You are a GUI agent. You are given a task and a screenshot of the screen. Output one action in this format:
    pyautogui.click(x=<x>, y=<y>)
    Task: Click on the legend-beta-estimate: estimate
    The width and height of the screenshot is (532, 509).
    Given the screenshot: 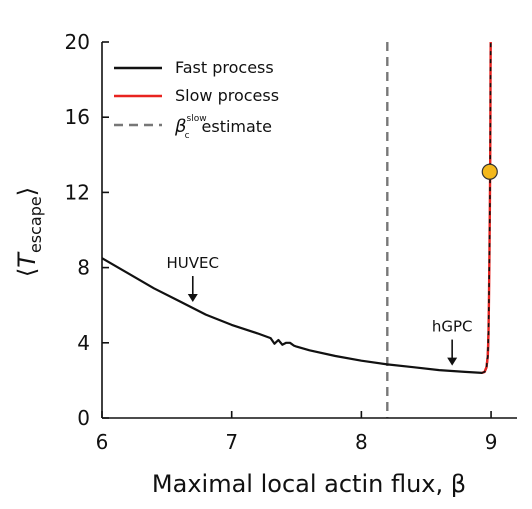 What is the action you would take?
    pyautogui.click(x=237, y=126)
    